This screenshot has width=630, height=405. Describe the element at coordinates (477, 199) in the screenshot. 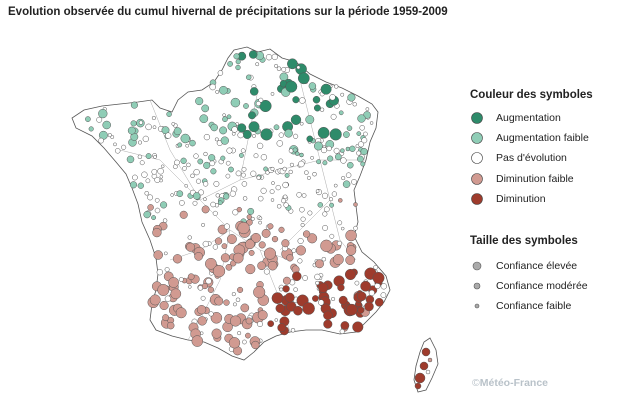

I see `legend-swatch-diminution` at that location.